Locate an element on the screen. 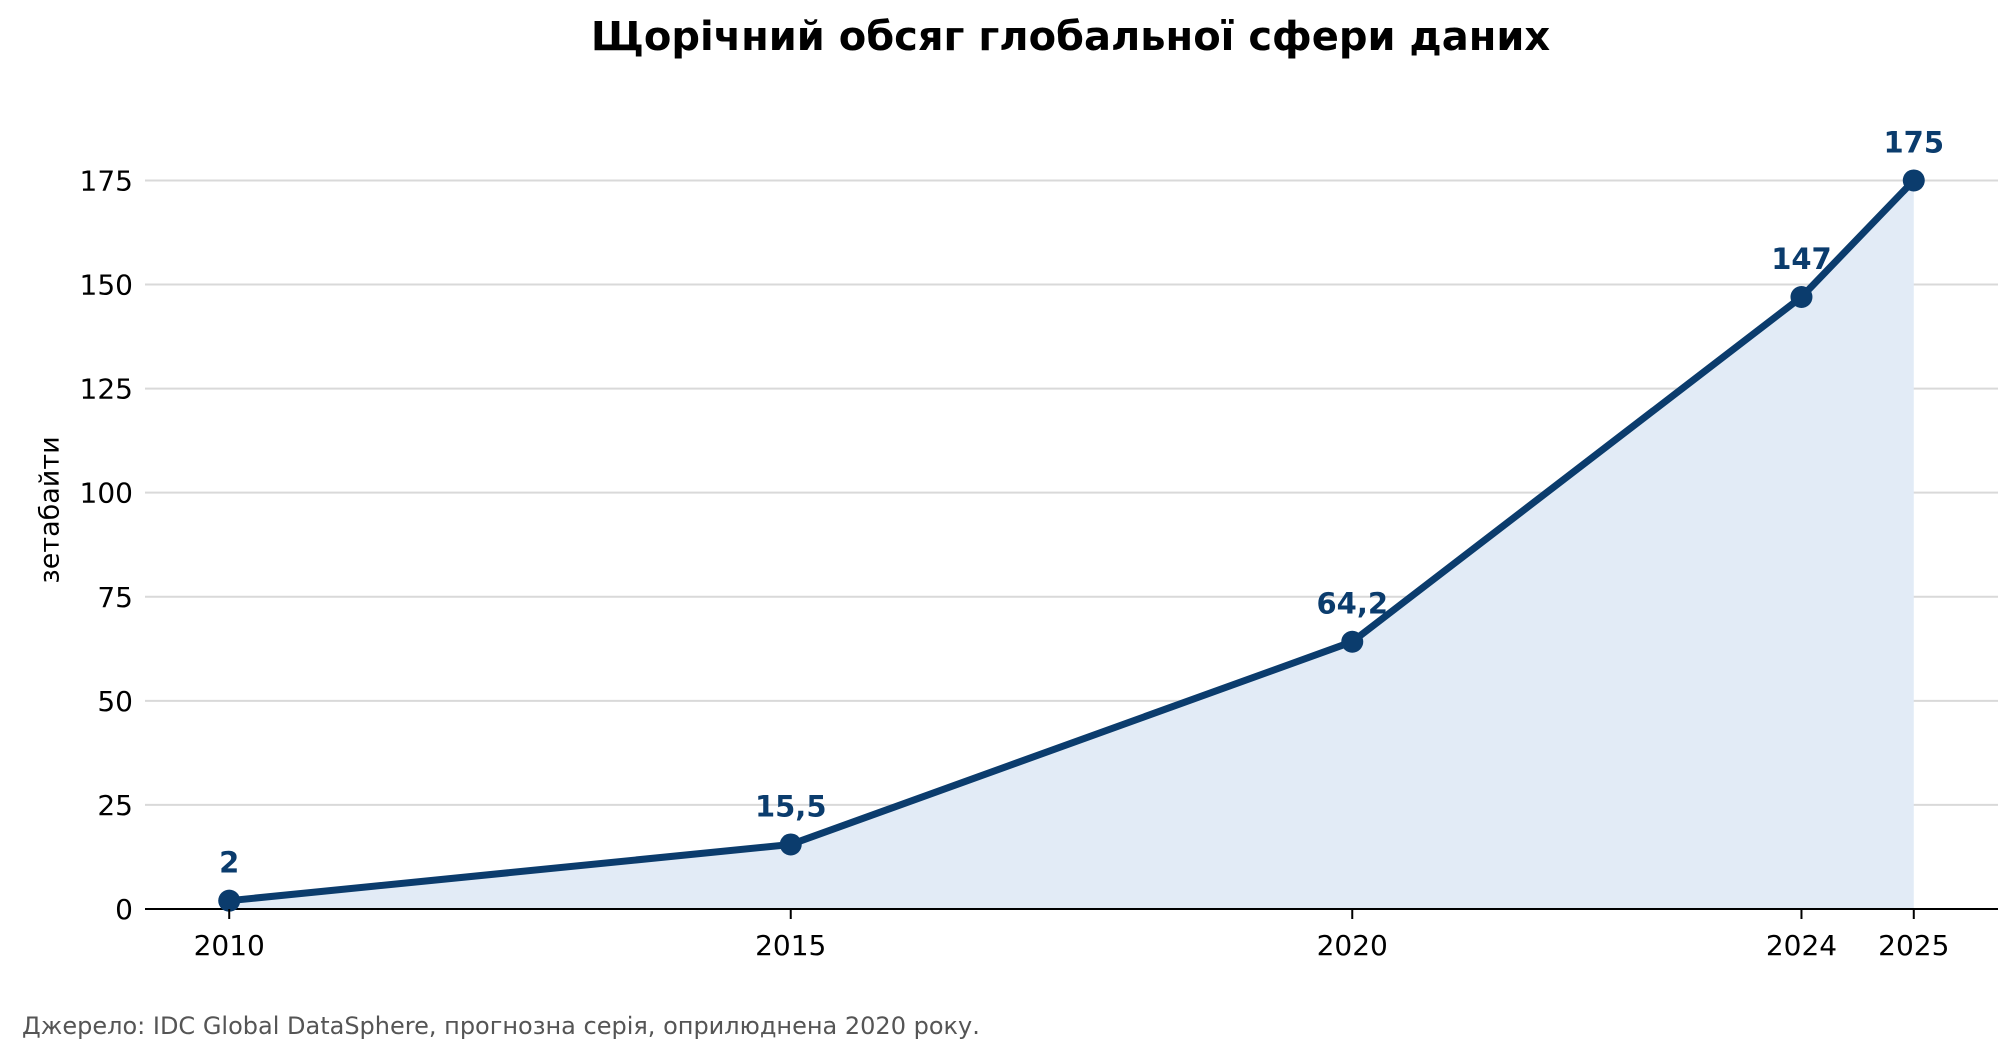 This screenshot has width=2014, height=1062. x-tick-label: 2020 is located at coordinates (1352, 945).